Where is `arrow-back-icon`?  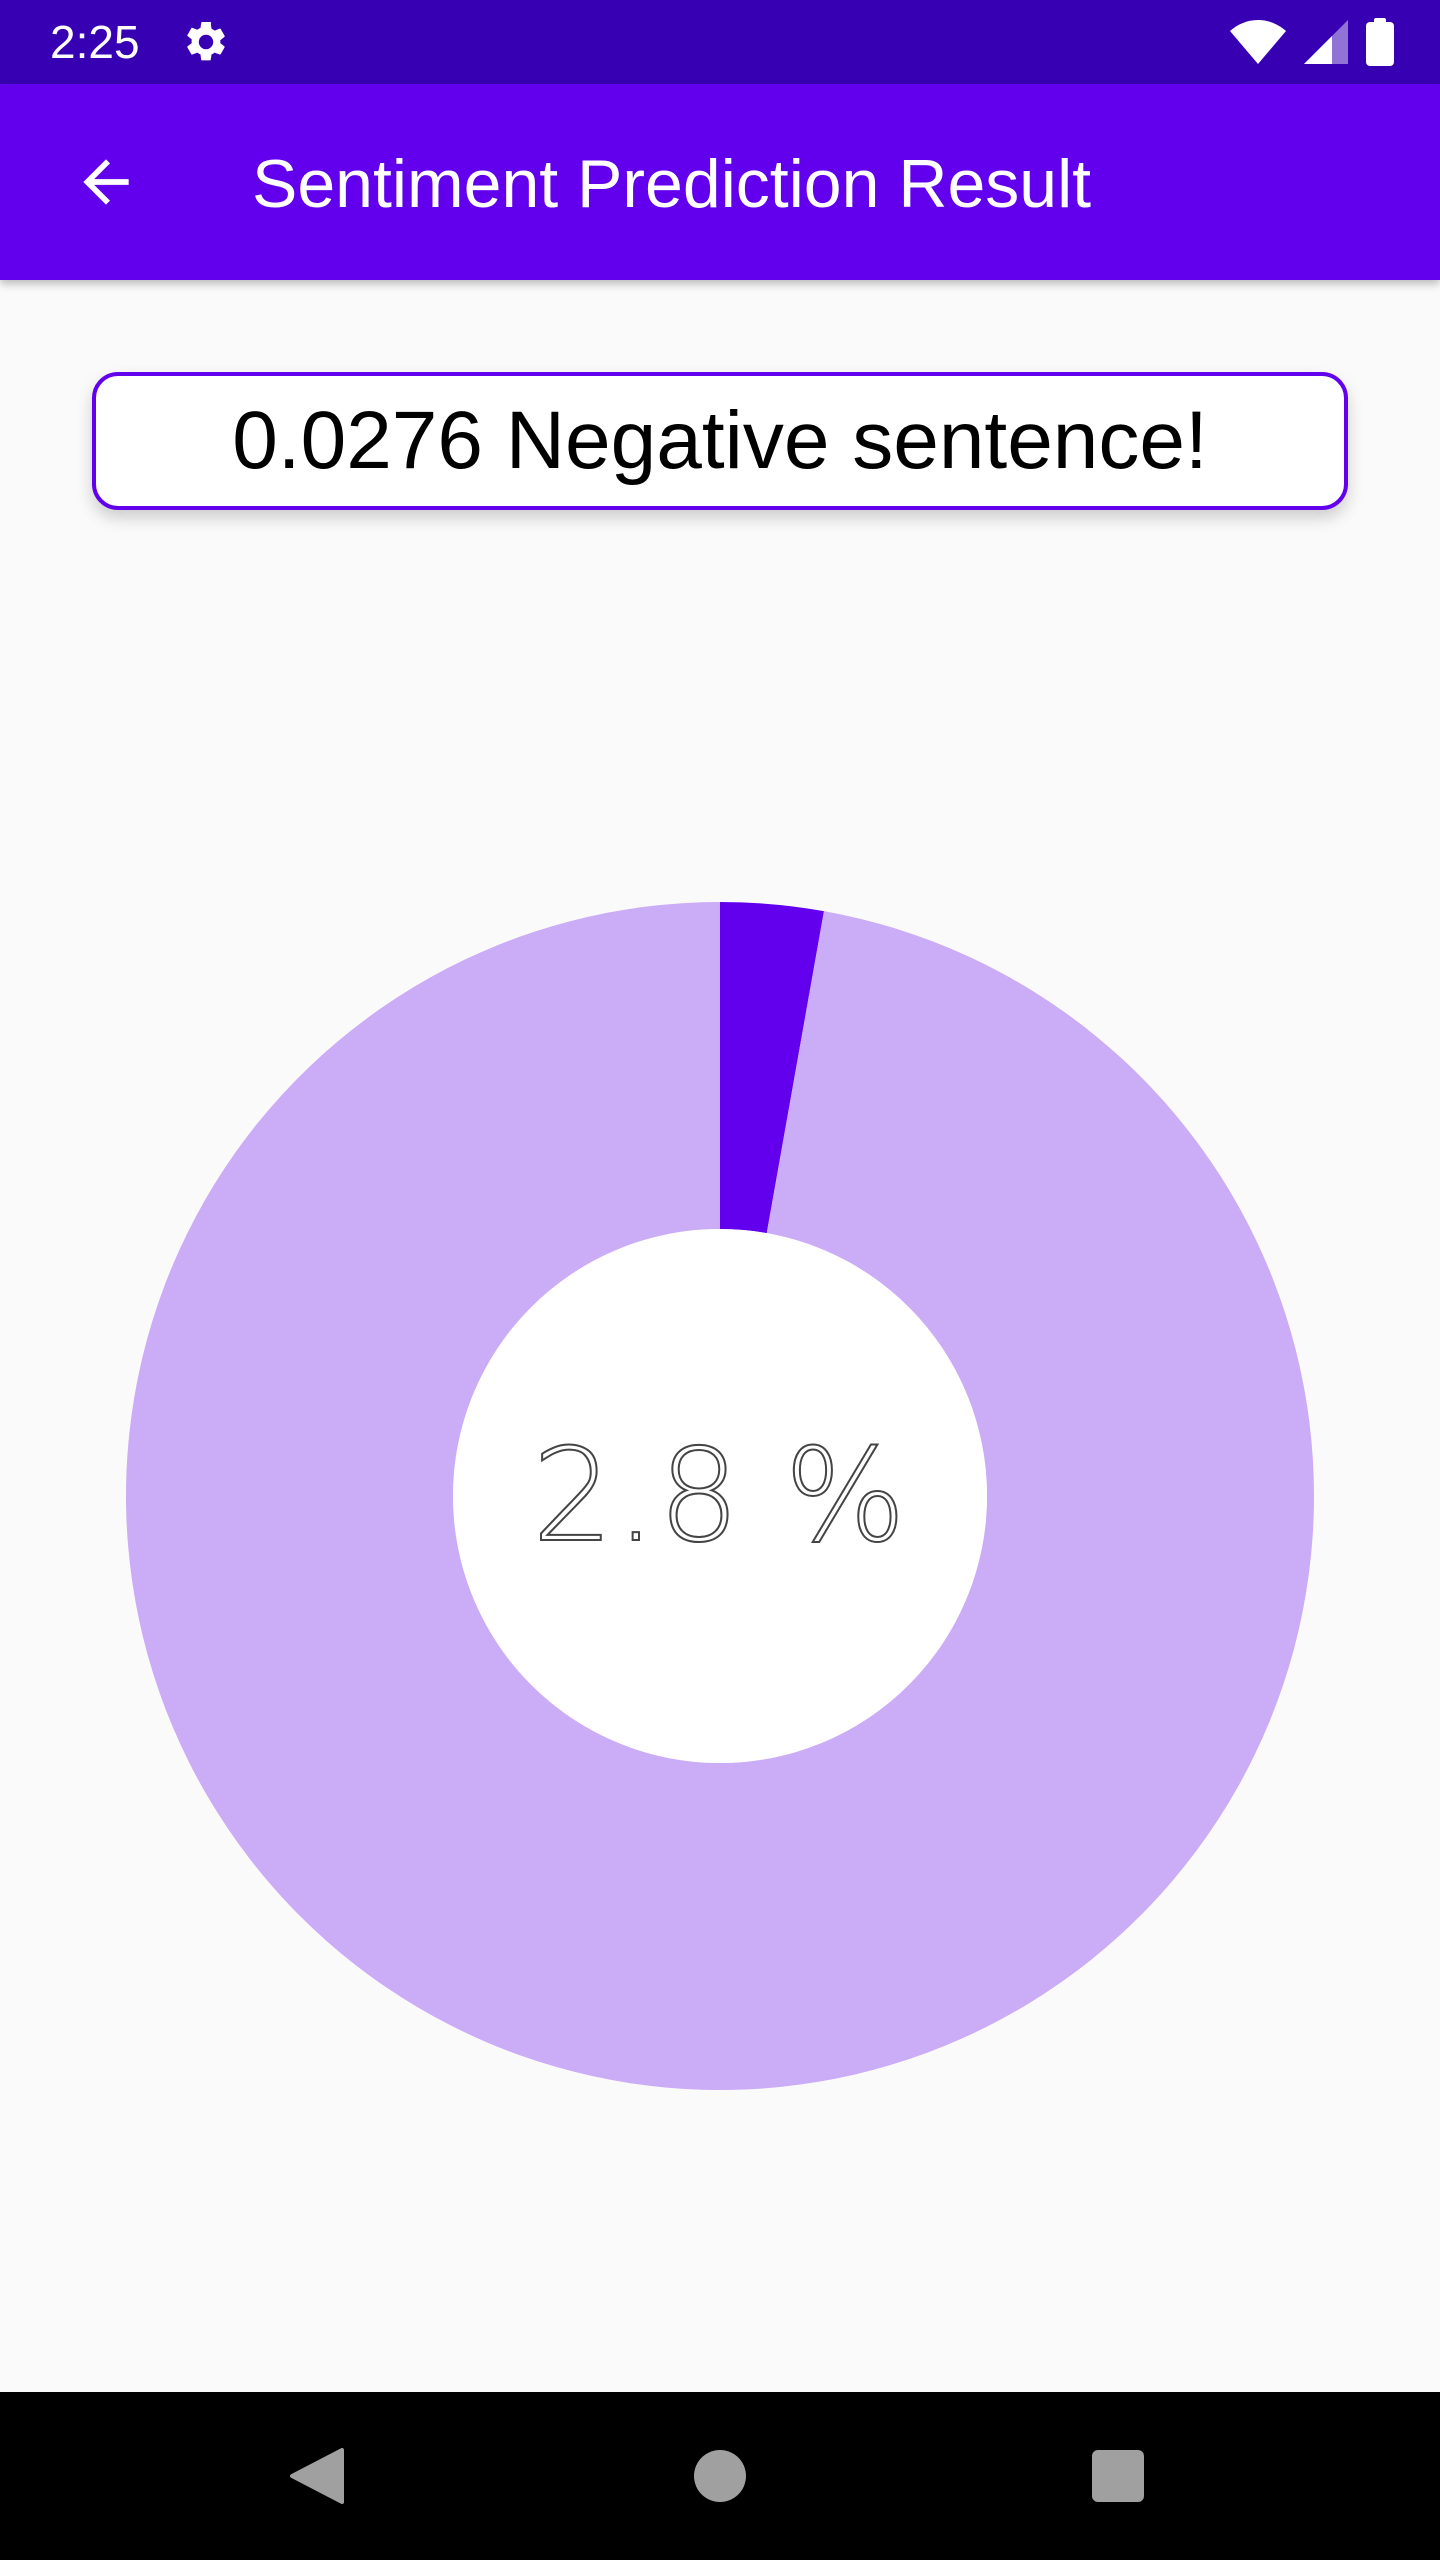 arrow-back-icon is located at coordinates (106, 182).